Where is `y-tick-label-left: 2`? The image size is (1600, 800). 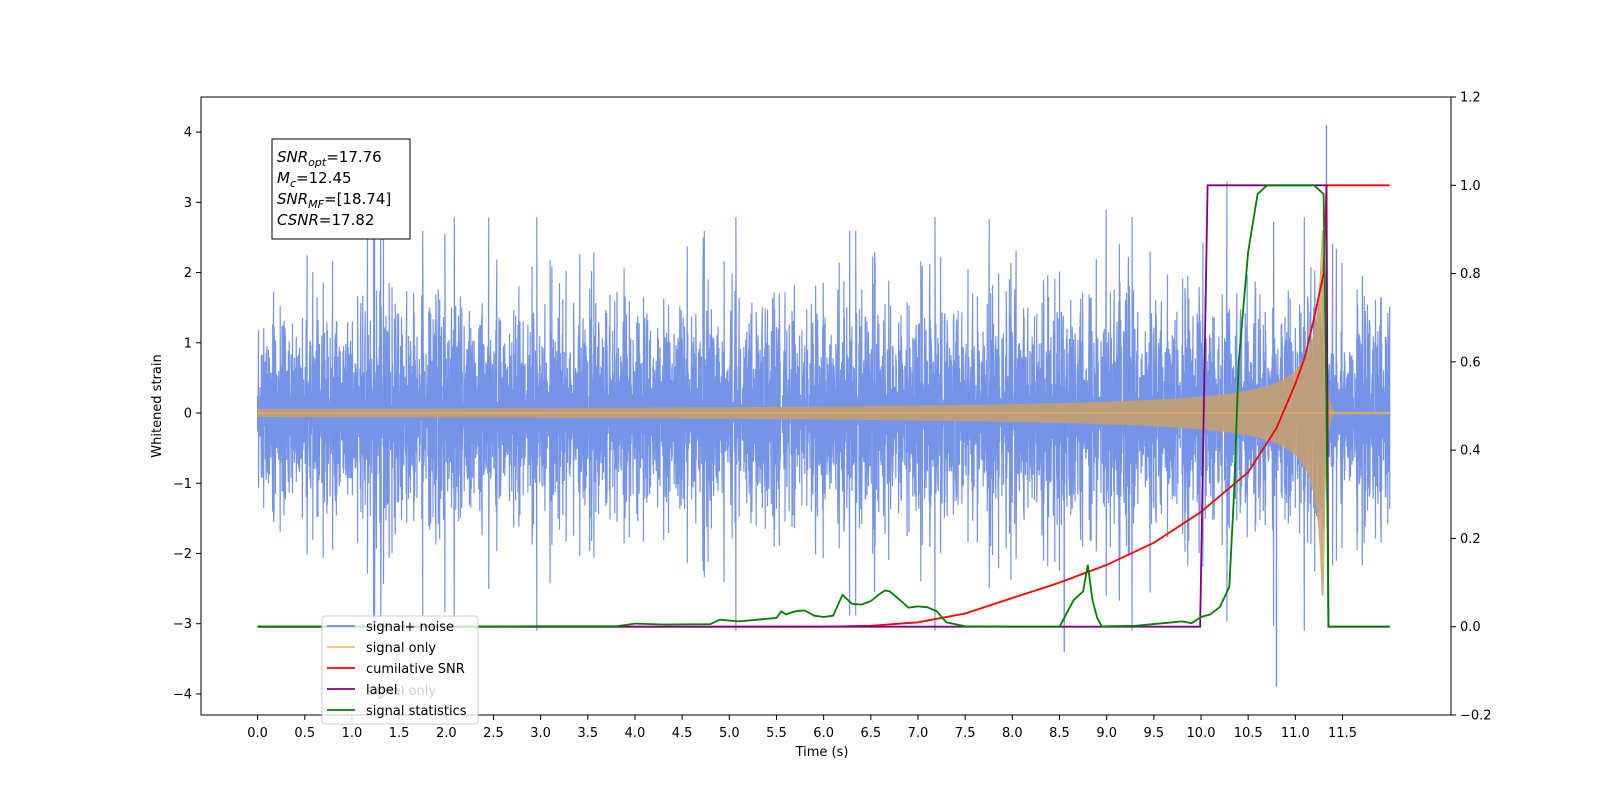
y-tick-label-left: 2 is located at coordinates (188, 273).